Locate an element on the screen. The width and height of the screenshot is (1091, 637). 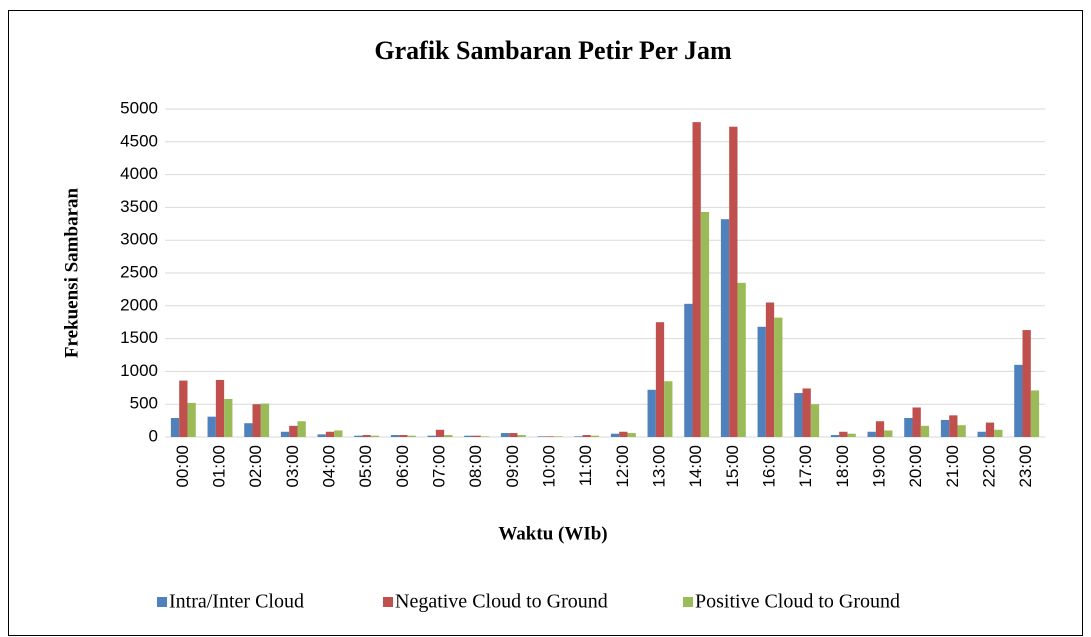
legend-label: Intra/Inter Cloud is located at coordinates (236, 602).